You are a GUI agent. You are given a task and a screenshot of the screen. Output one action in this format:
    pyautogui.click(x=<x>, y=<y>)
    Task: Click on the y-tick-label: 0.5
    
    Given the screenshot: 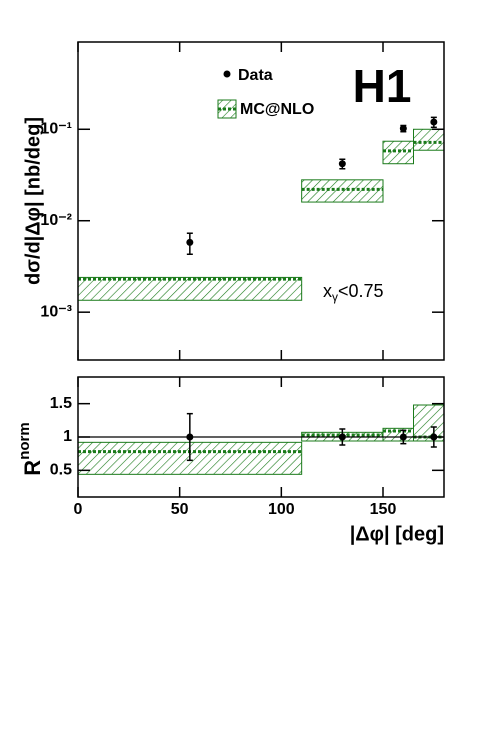 What is the action you would take?
    pyautogui.click(x=61, y=470)
    